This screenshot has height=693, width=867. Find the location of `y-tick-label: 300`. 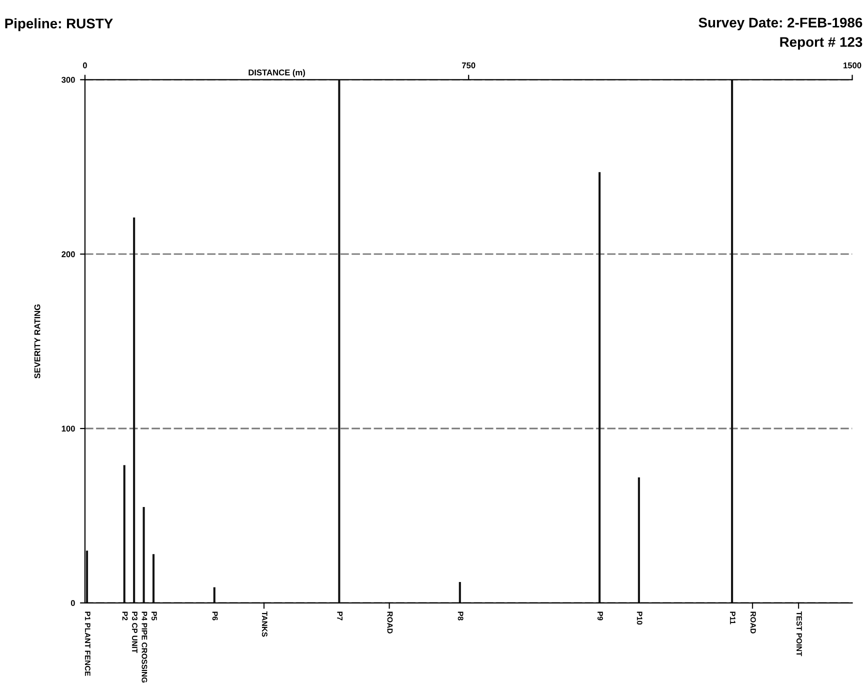

y-tick-label: 300 is located at coordinates (68, 79).